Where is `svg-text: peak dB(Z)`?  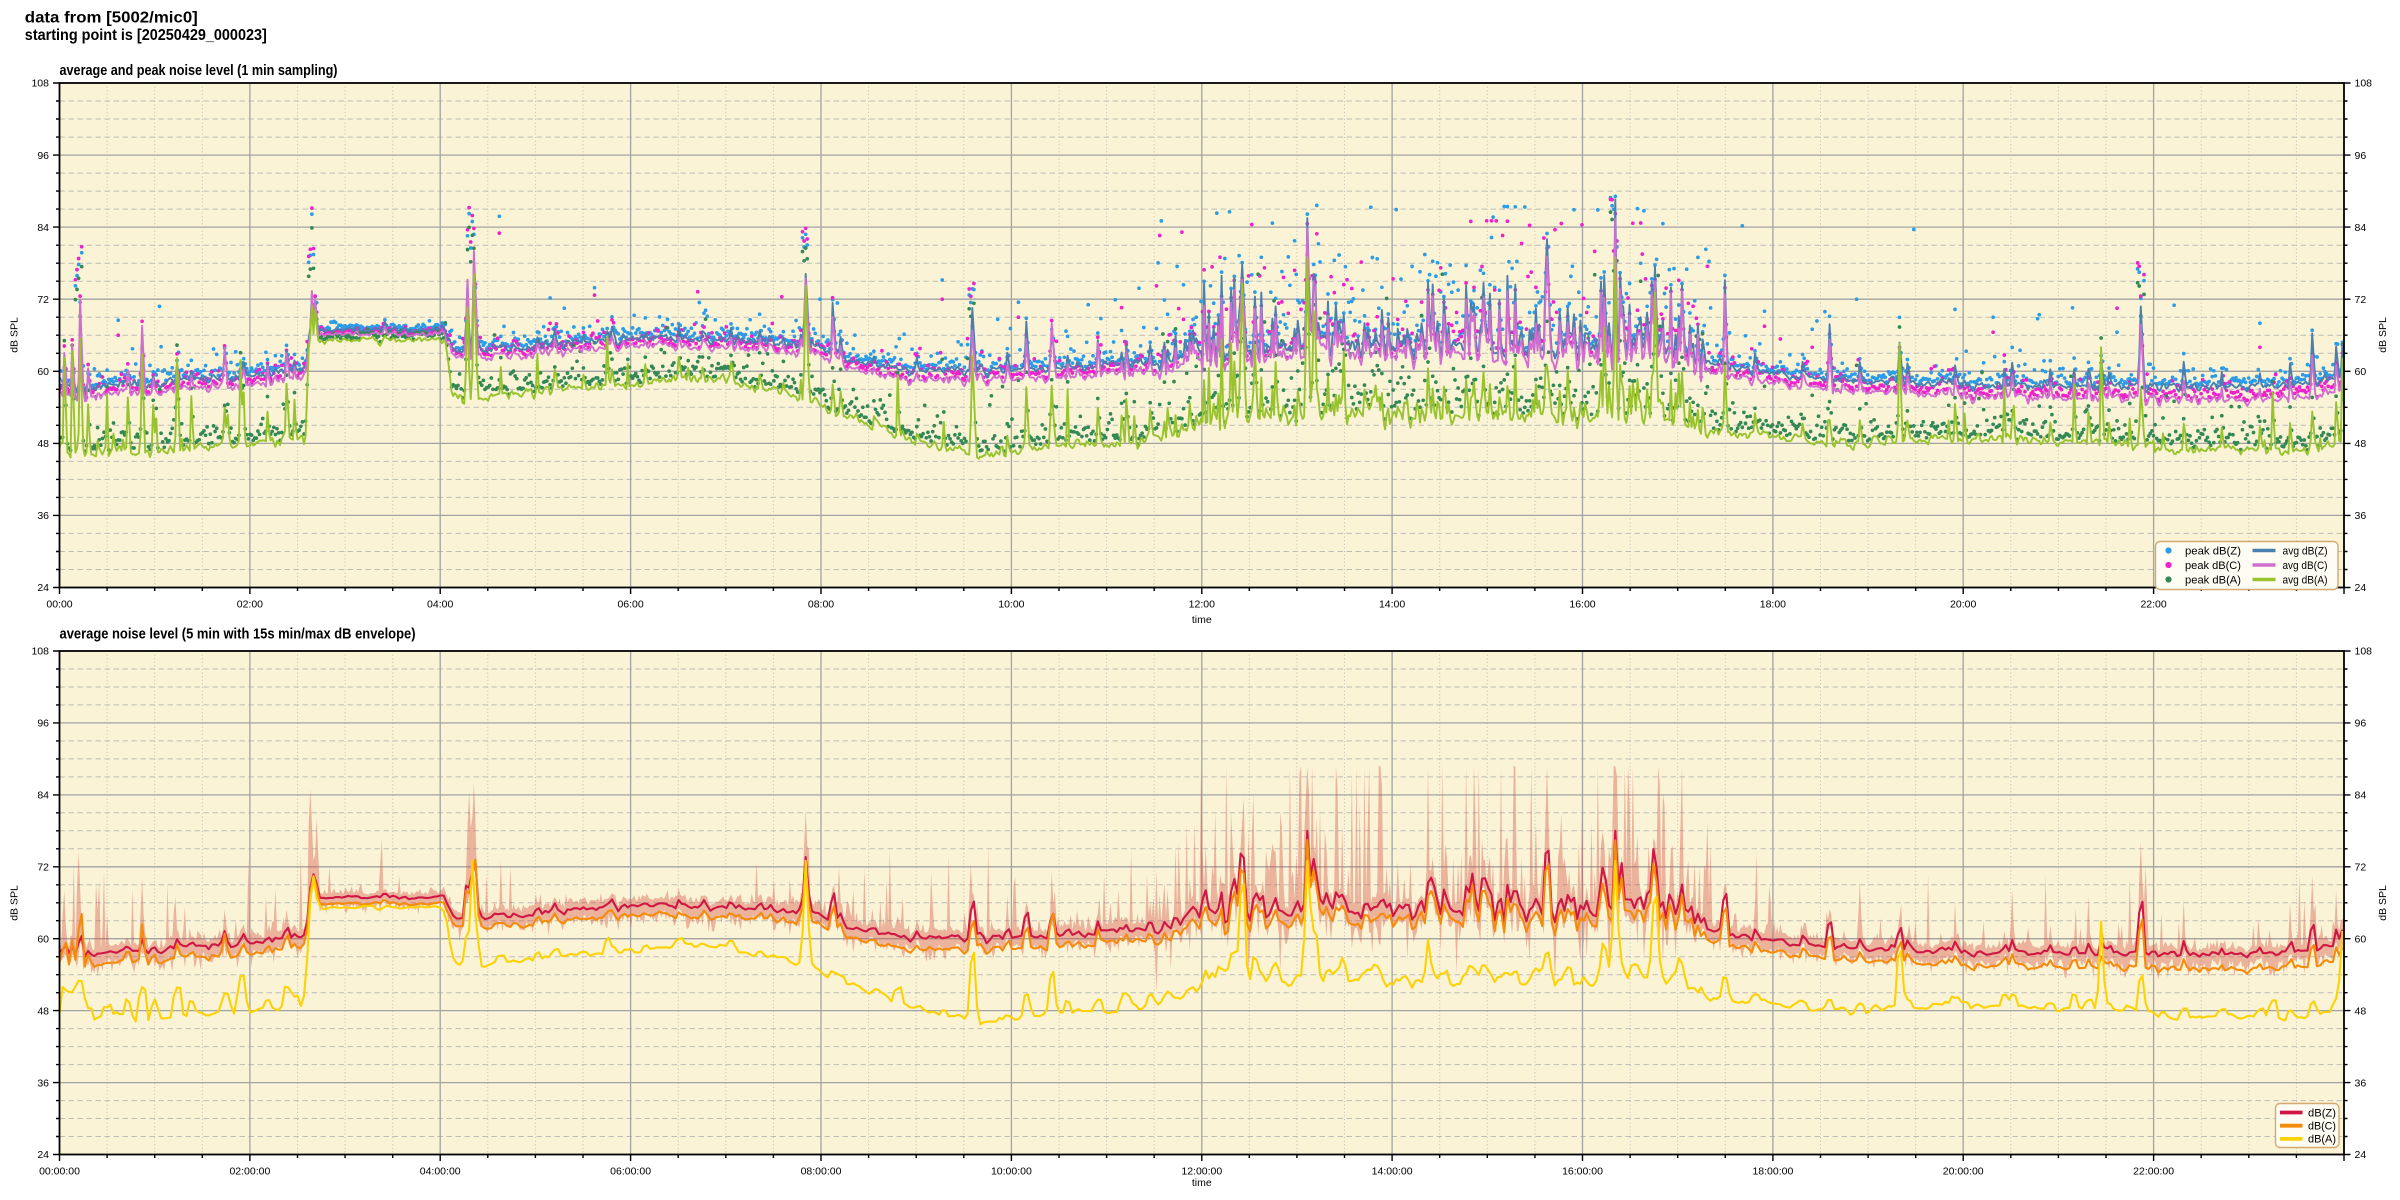
svg-text: peak dB(Z) is located at coordinates (2213, 551).